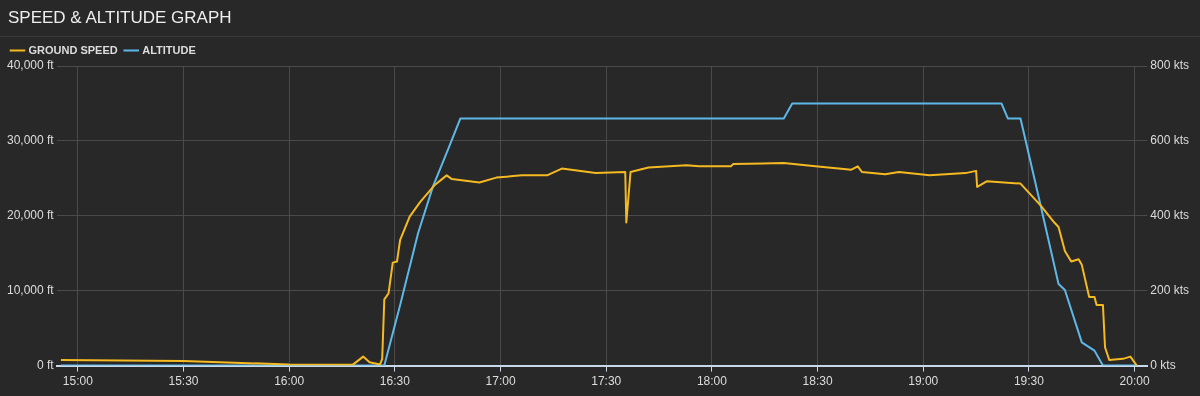  I want to click on x-tick-label: 18:30, so click(817, 381).